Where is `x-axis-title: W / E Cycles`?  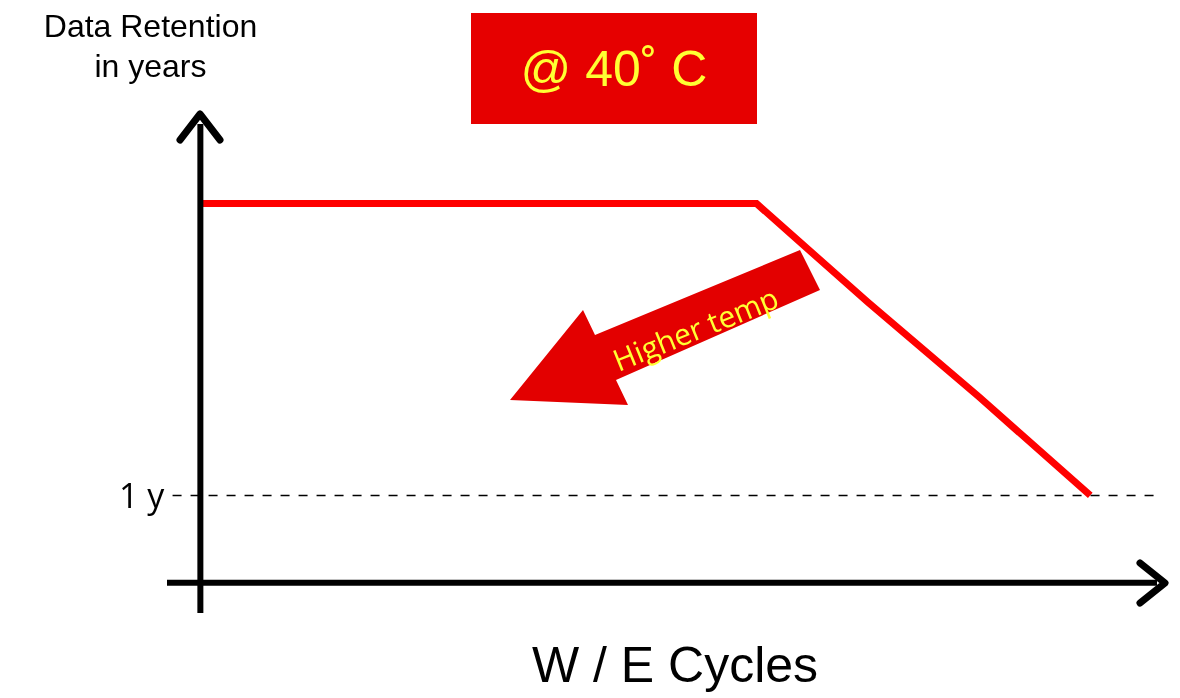
x-axis-title: W / E Cycles is located at coordinates (675, 665).